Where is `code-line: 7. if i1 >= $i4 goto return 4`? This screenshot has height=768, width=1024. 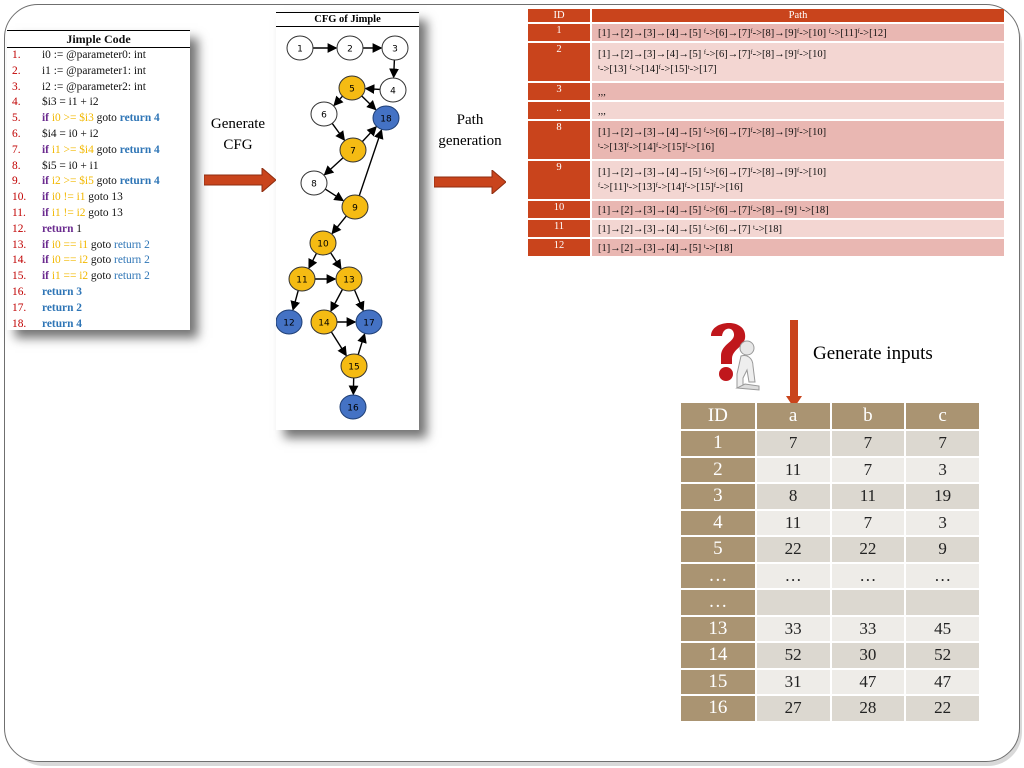
code-line: 7. if i1 >= $i4 goto return 4 is located at coordinates (98, 151).